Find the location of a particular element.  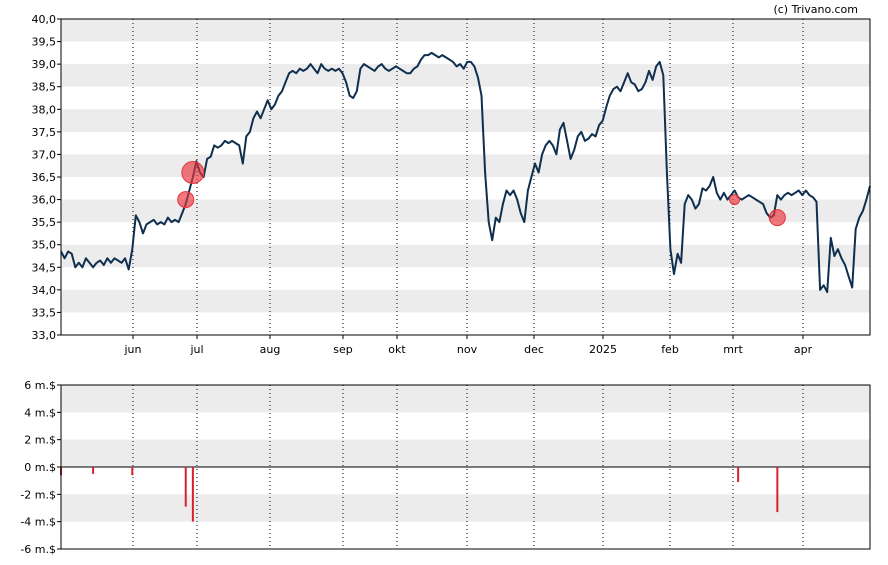

price-y-tick-label: 36,5 is located at coordinates (44, 177).